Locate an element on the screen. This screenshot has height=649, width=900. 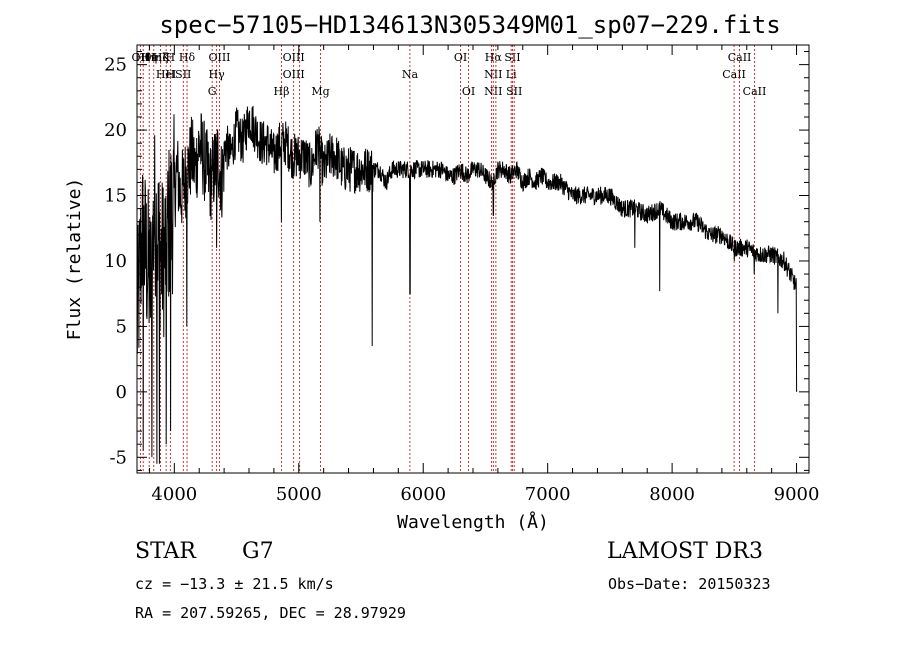
y-tick-label: 0 is located at coordinates (121, 392).